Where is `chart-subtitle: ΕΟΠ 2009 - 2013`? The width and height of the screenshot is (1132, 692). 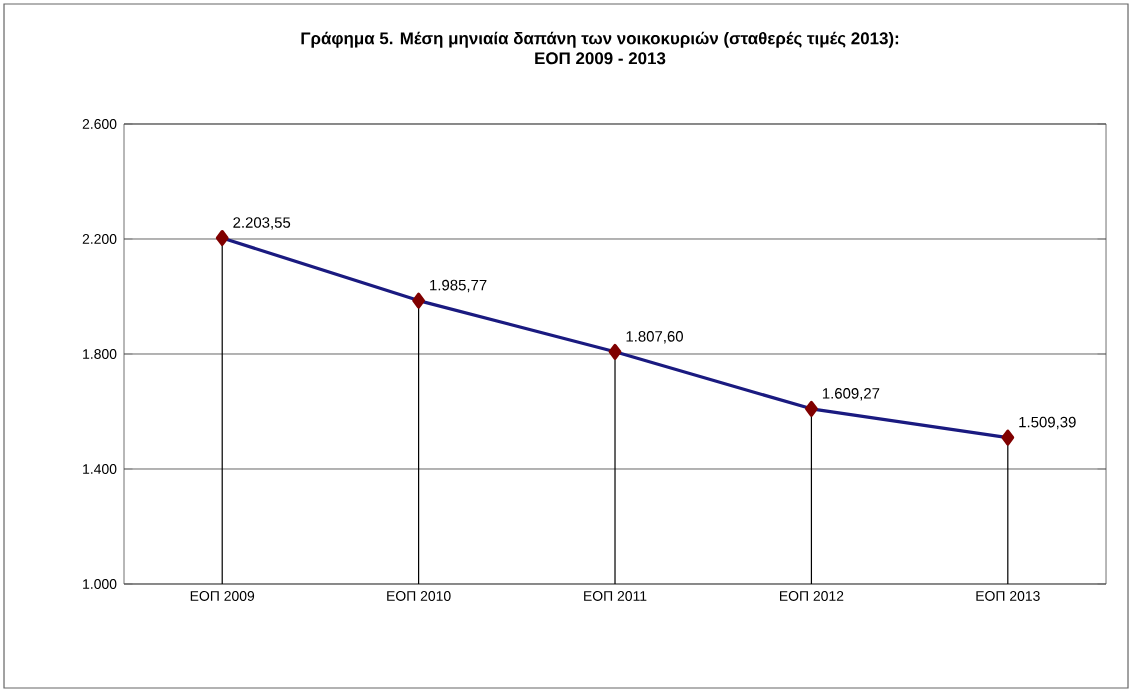
chart-subtitle: ΕΟΠ 2009 - 2013 is located at coordinates (600, 58).